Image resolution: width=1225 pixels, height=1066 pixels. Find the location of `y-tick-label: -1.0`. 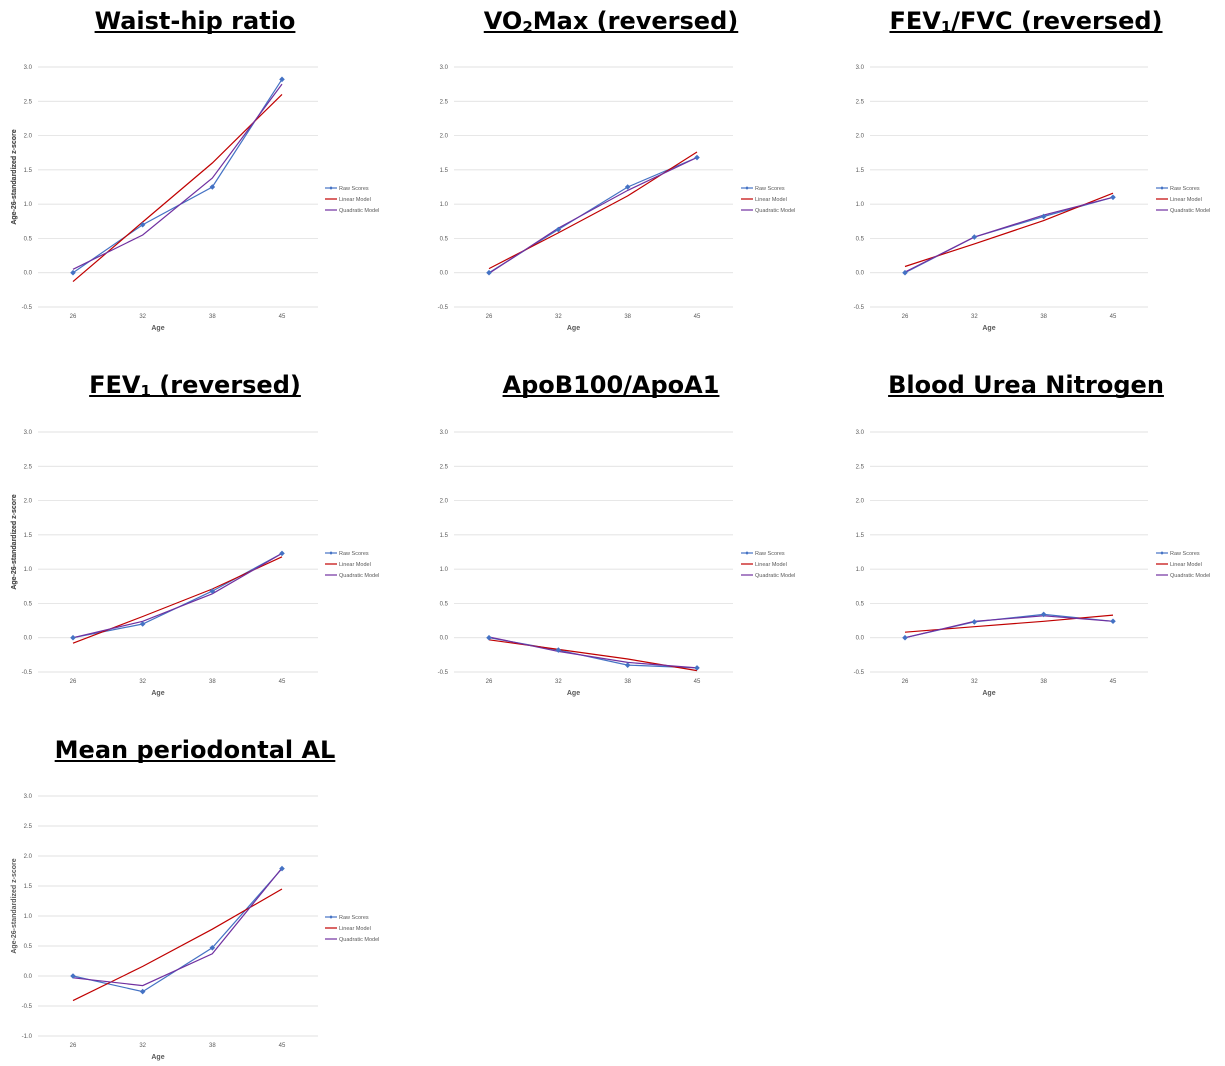

y-tick-label: -1.0 is located at coordinates (27, 1037).